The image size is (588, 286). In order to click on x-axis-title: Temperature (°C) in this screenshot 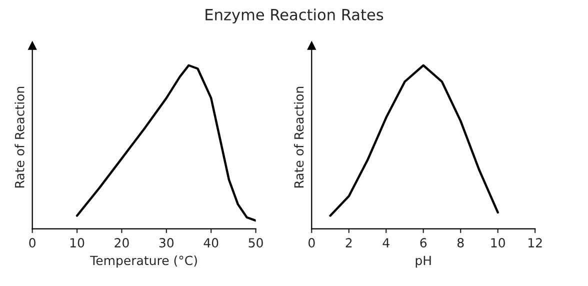, I will do `click(143, 261)`.